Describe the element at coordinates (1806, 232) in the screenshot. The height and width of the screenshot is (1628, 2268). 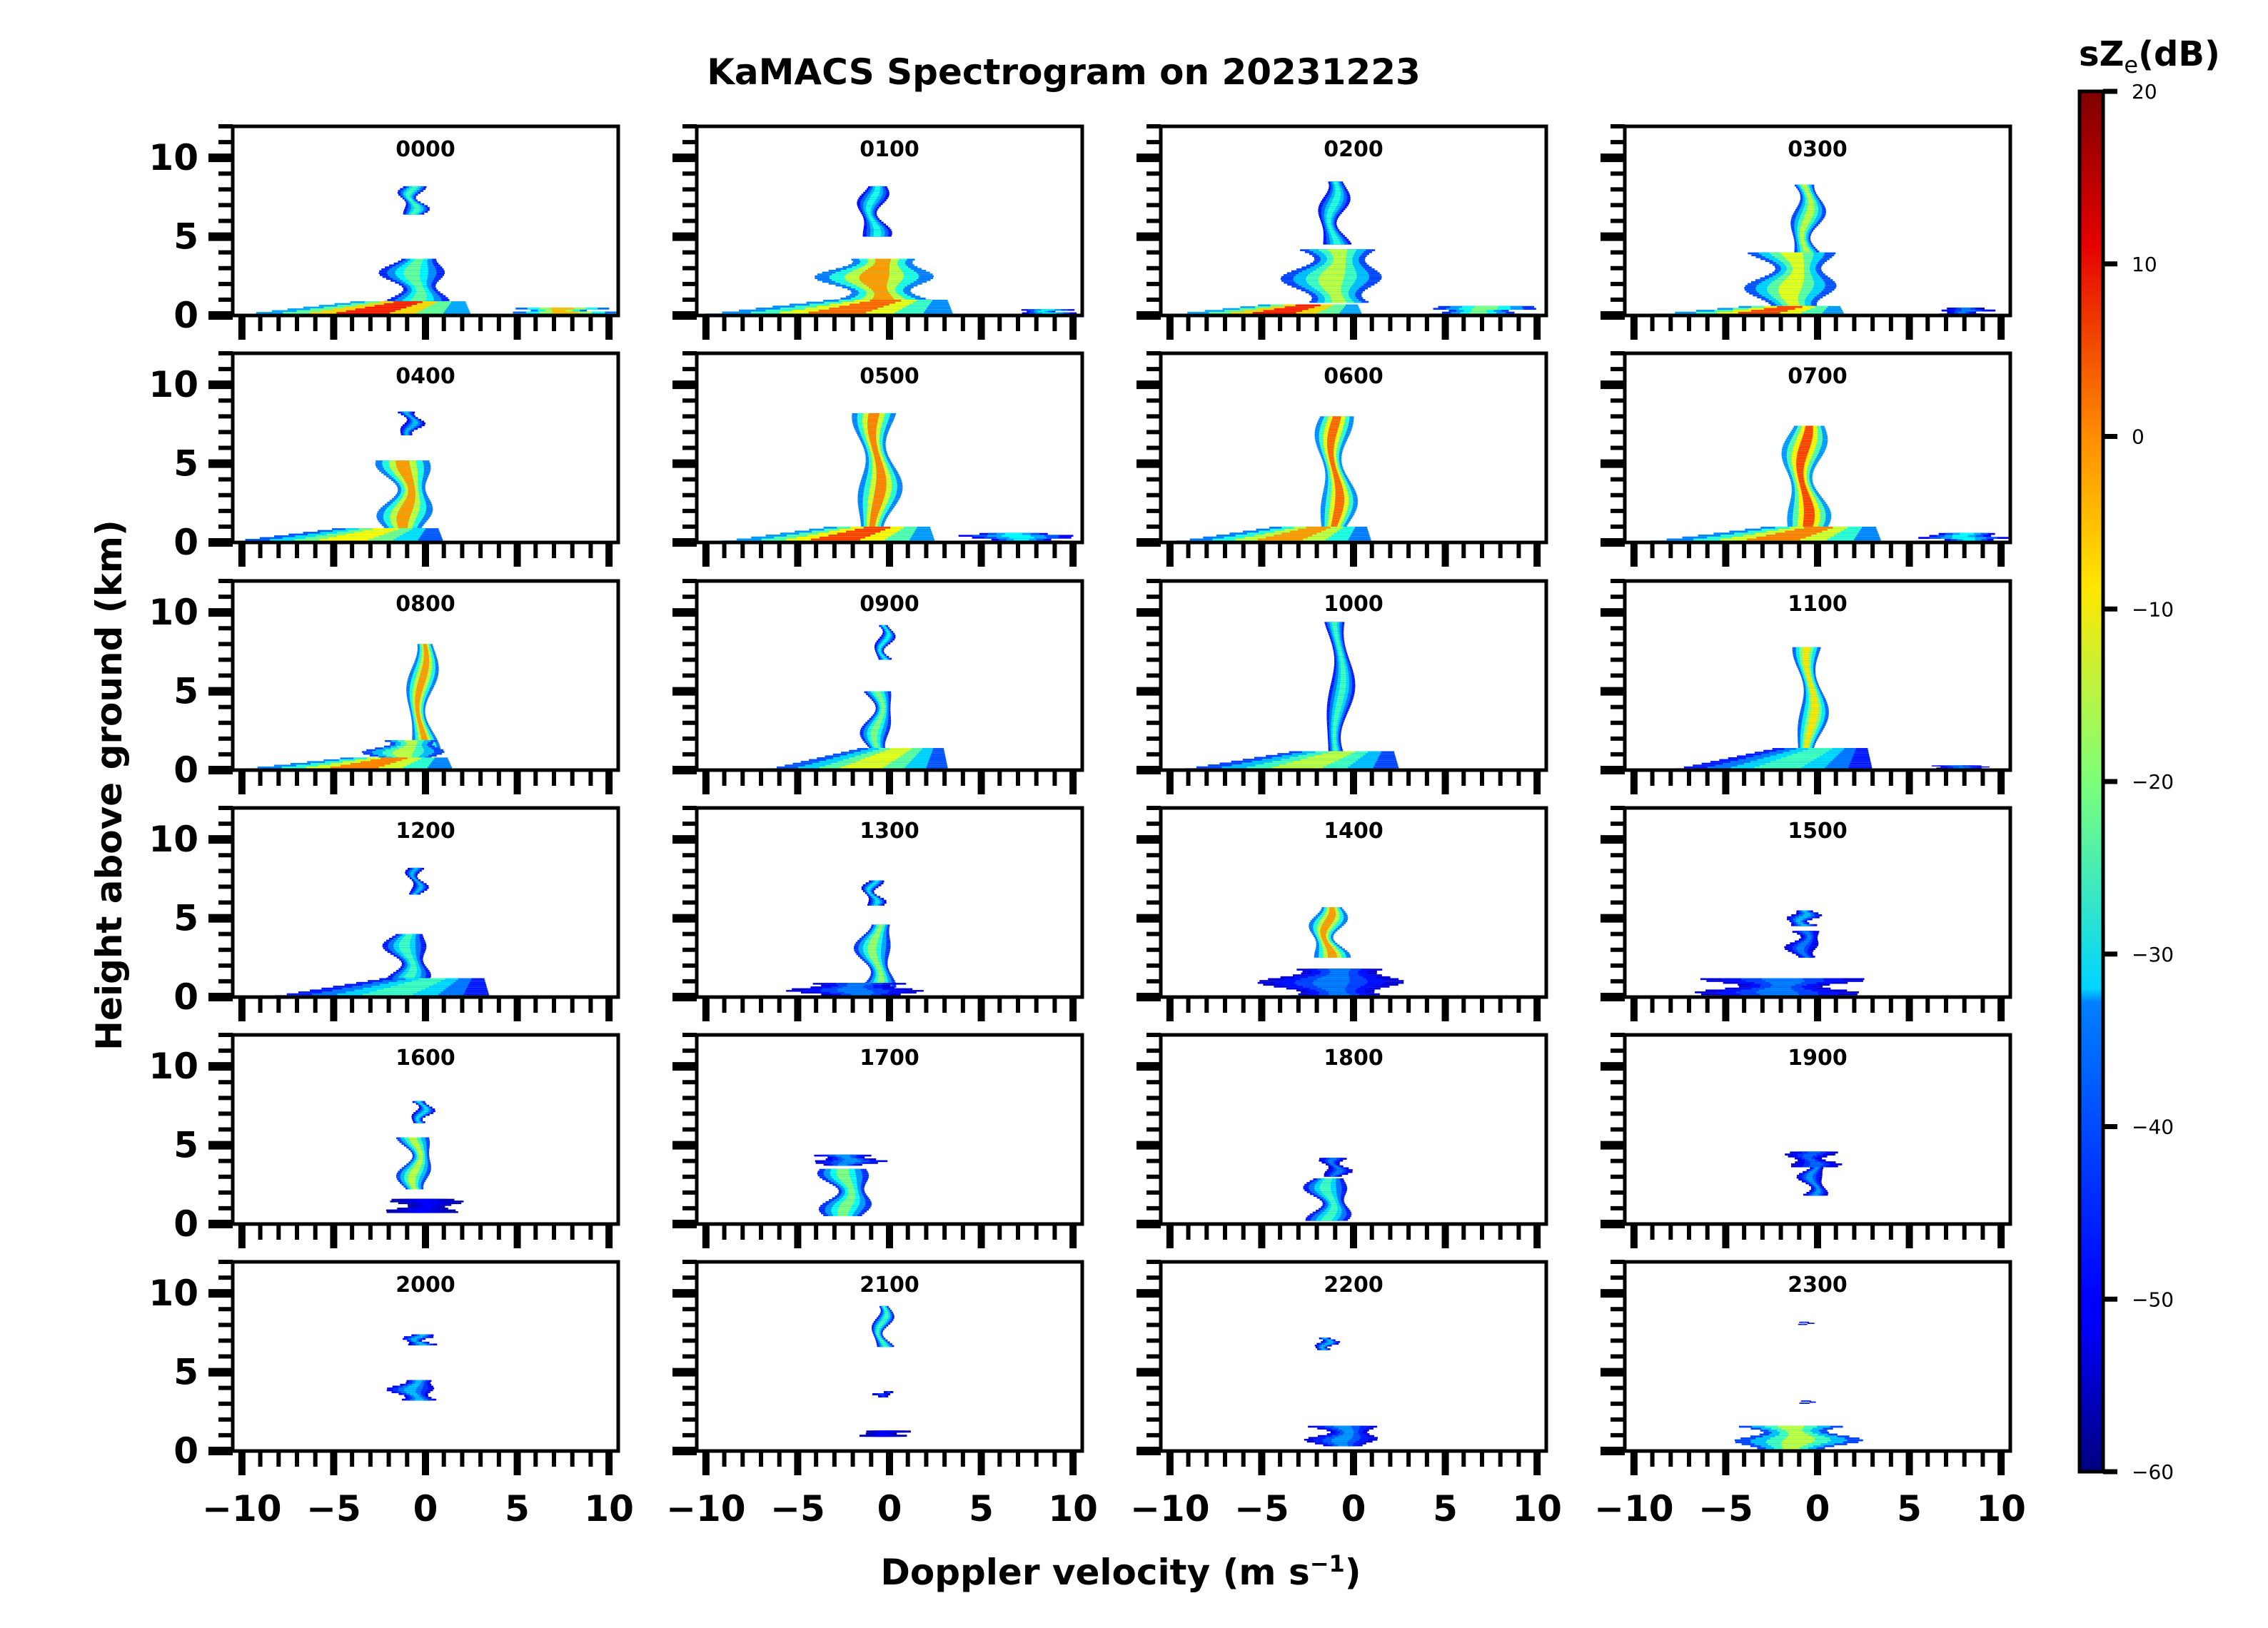
I see `spectrogram-panel: 0300` at that location.